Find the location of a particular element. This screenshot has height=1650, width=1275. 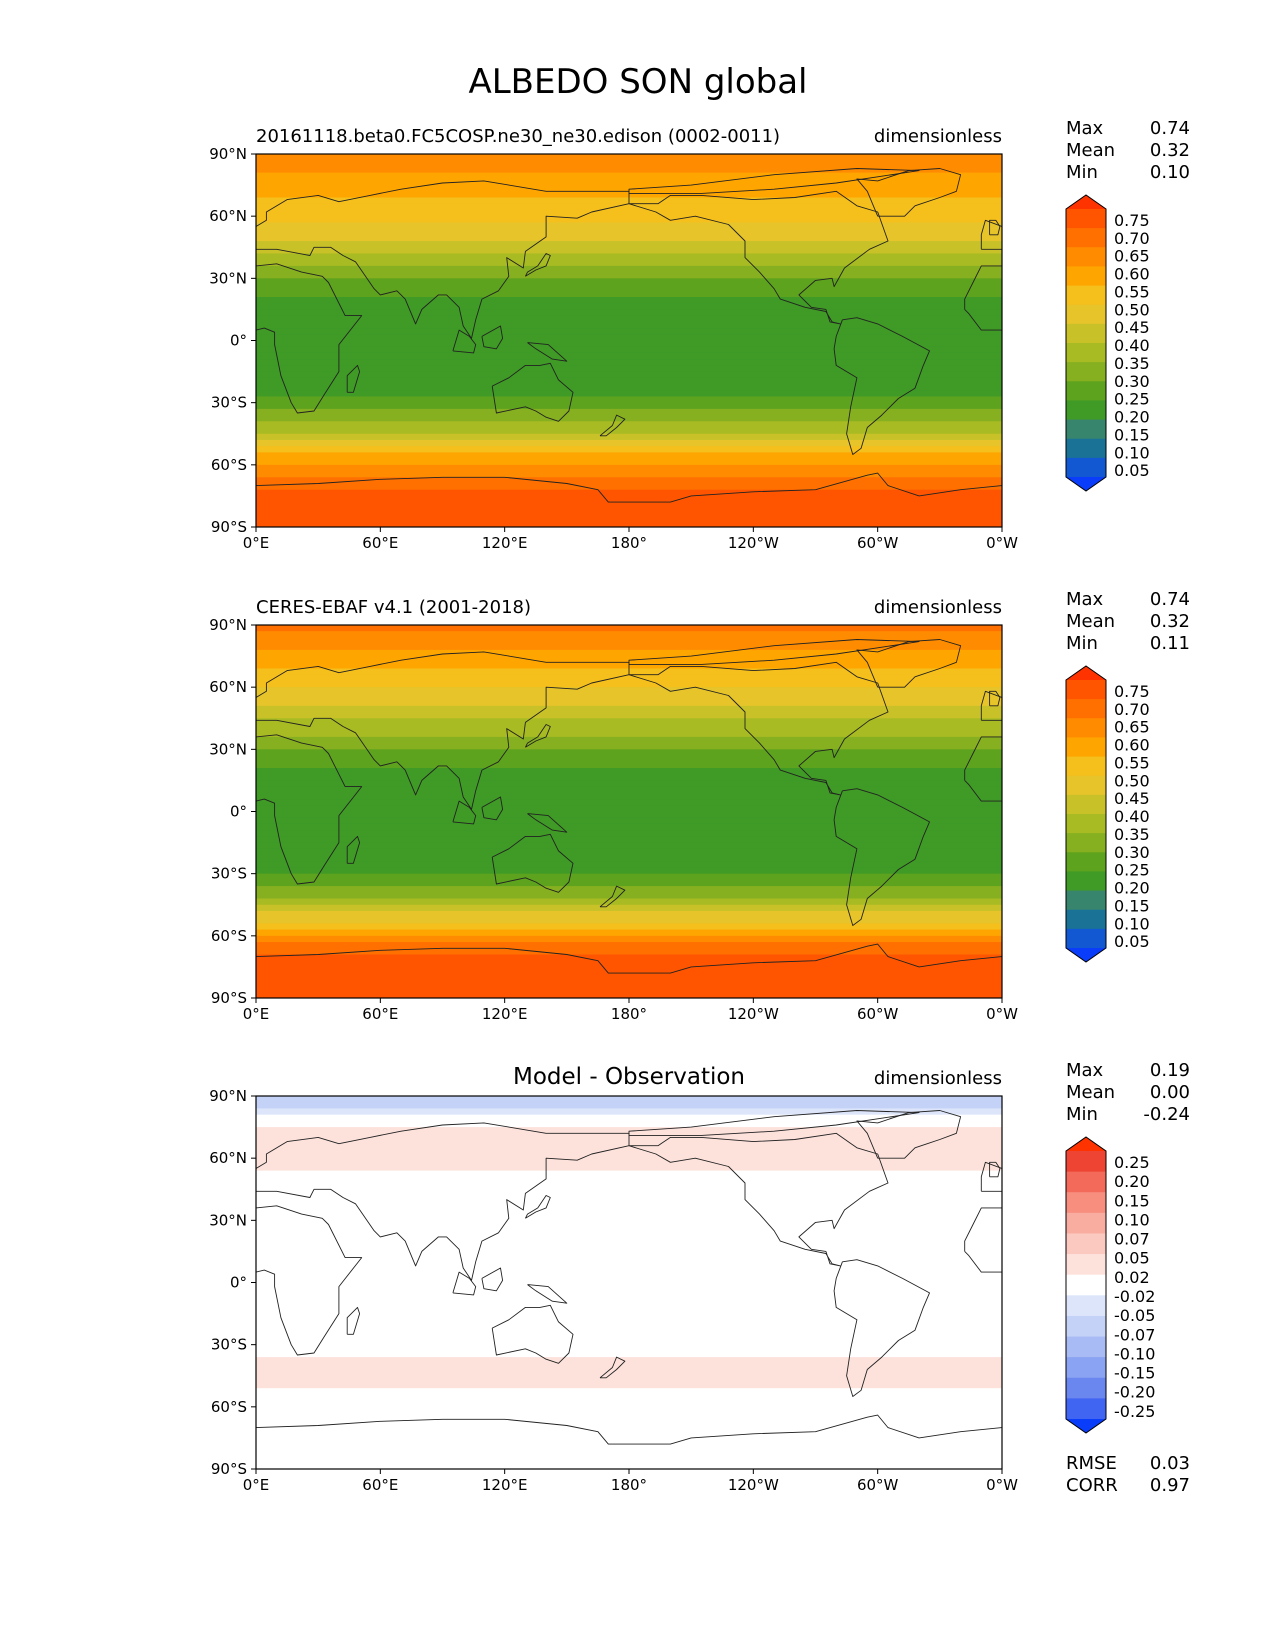

stat-value: 0.74 is located at coordinates (1170, 599).